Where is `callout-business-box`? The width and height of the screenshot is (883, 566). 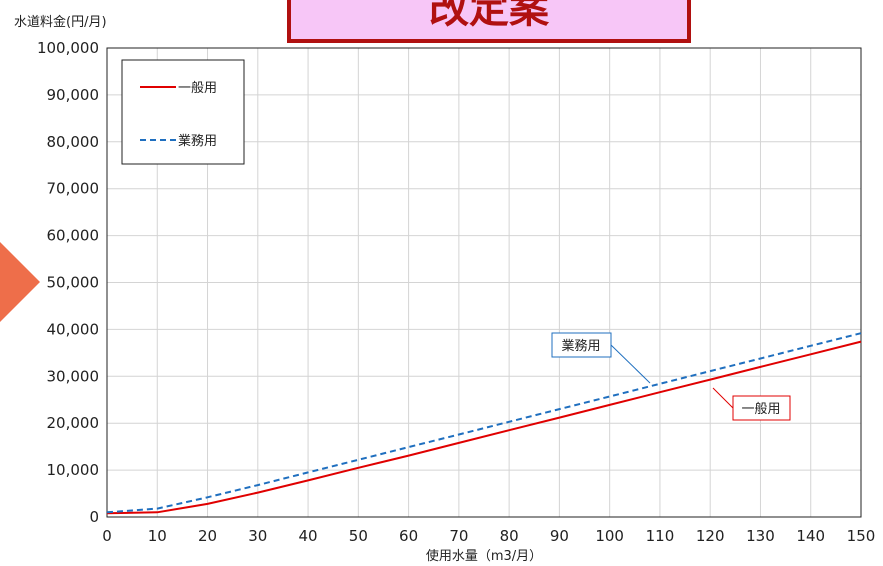 callout-business-box is located at coordinates (581, 345).